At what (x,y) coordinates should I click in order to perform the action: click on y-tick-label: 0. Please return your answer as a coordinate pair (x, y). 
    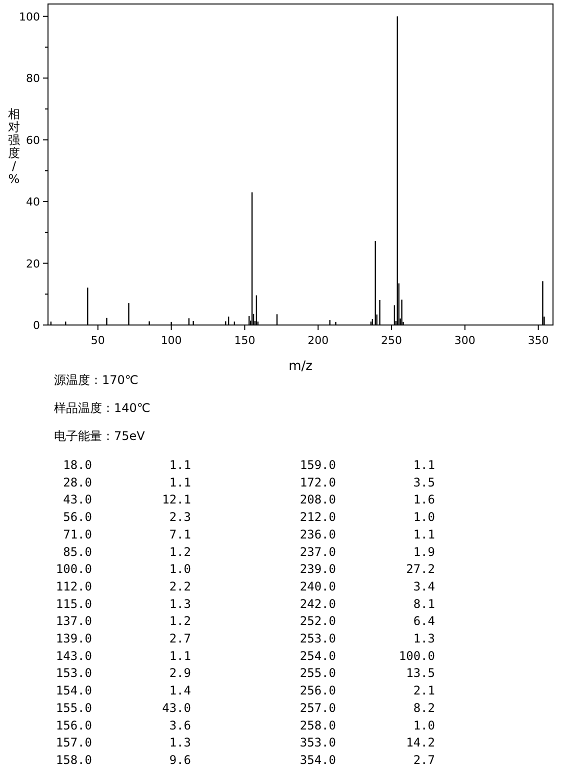
    Looking at the image, I should click on (36, 325).